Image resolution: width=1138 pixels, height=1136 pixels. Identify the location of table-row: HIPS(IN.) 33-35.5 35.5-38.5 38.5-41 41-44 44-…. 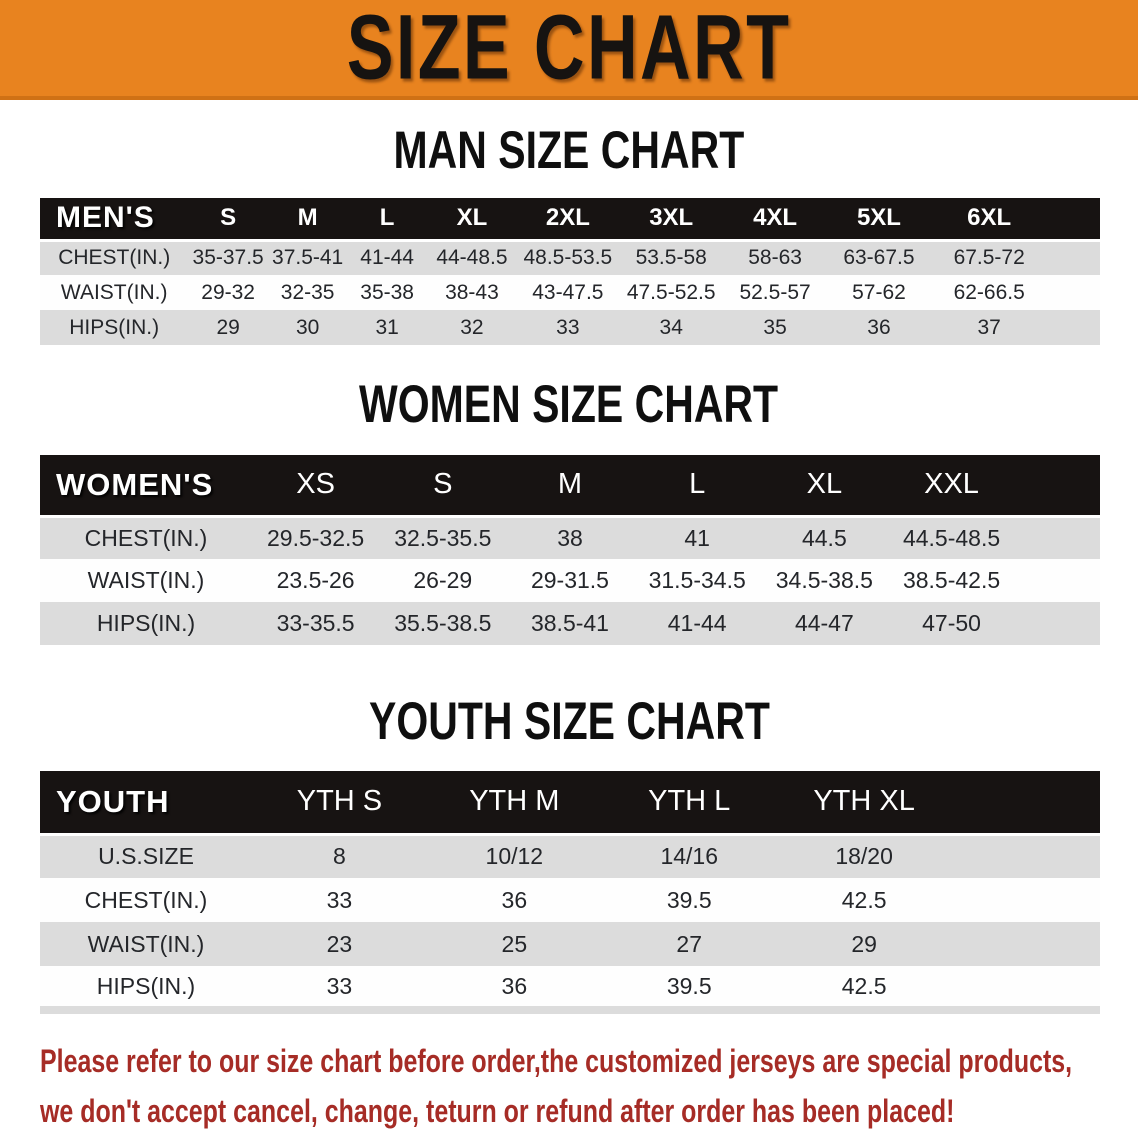
(570, 623).